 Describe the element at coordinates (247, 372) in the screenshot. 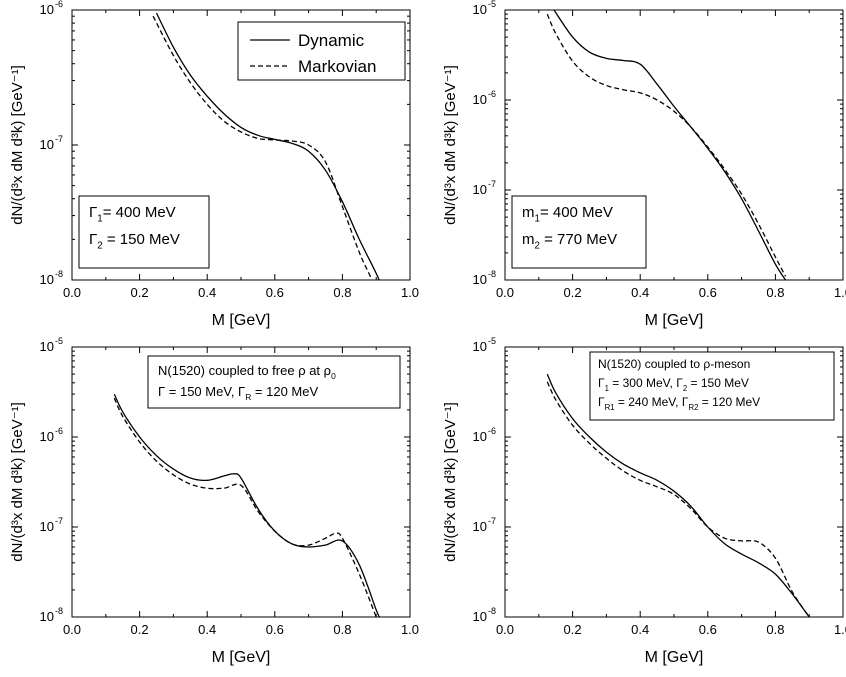

I see `annotation-line: N(1520) coupled to free ρ at ρ0` at that location.